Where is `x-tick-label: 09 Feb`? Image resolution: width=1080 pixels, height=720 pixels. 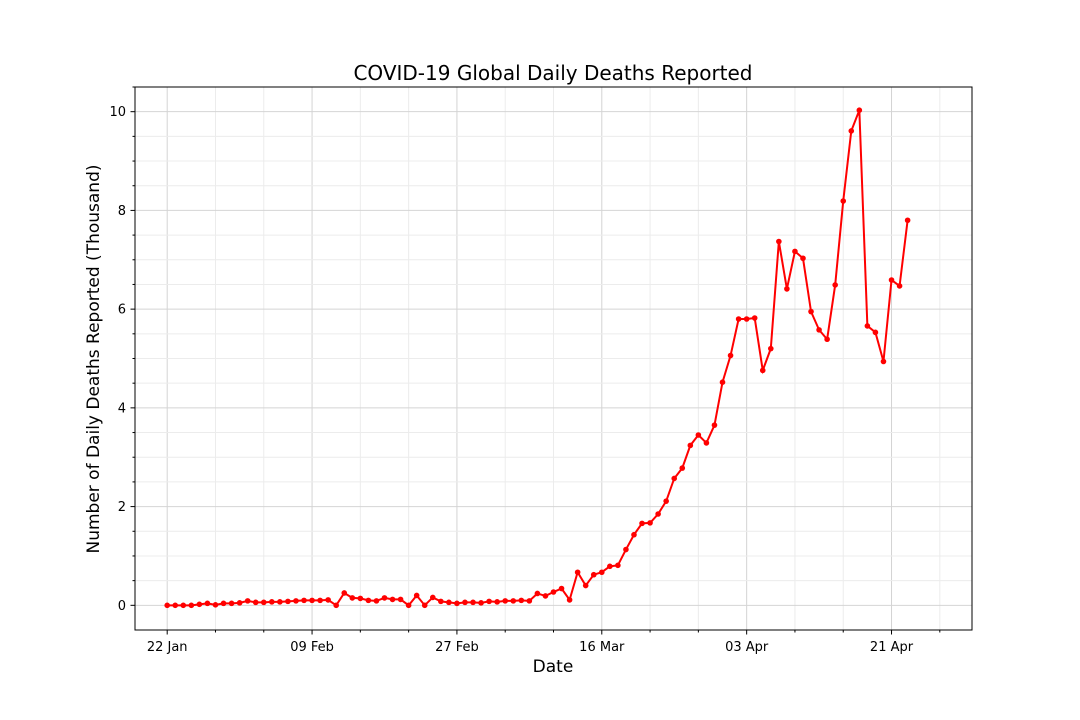
x-tick-label: 09 Feb is located at coordinates (312, 647).